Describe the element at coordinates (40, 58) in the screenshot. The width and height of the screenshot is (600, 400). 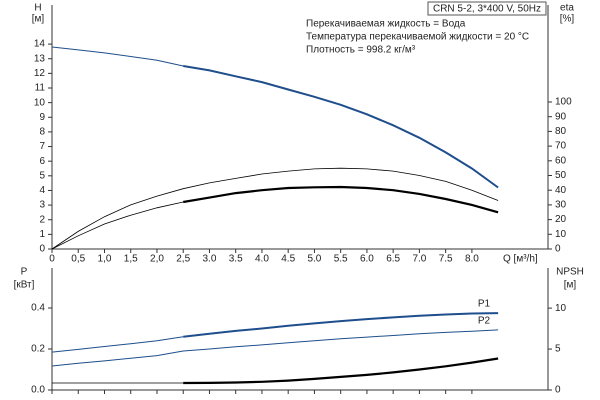
I see `y-tick-label: 13` at that location.